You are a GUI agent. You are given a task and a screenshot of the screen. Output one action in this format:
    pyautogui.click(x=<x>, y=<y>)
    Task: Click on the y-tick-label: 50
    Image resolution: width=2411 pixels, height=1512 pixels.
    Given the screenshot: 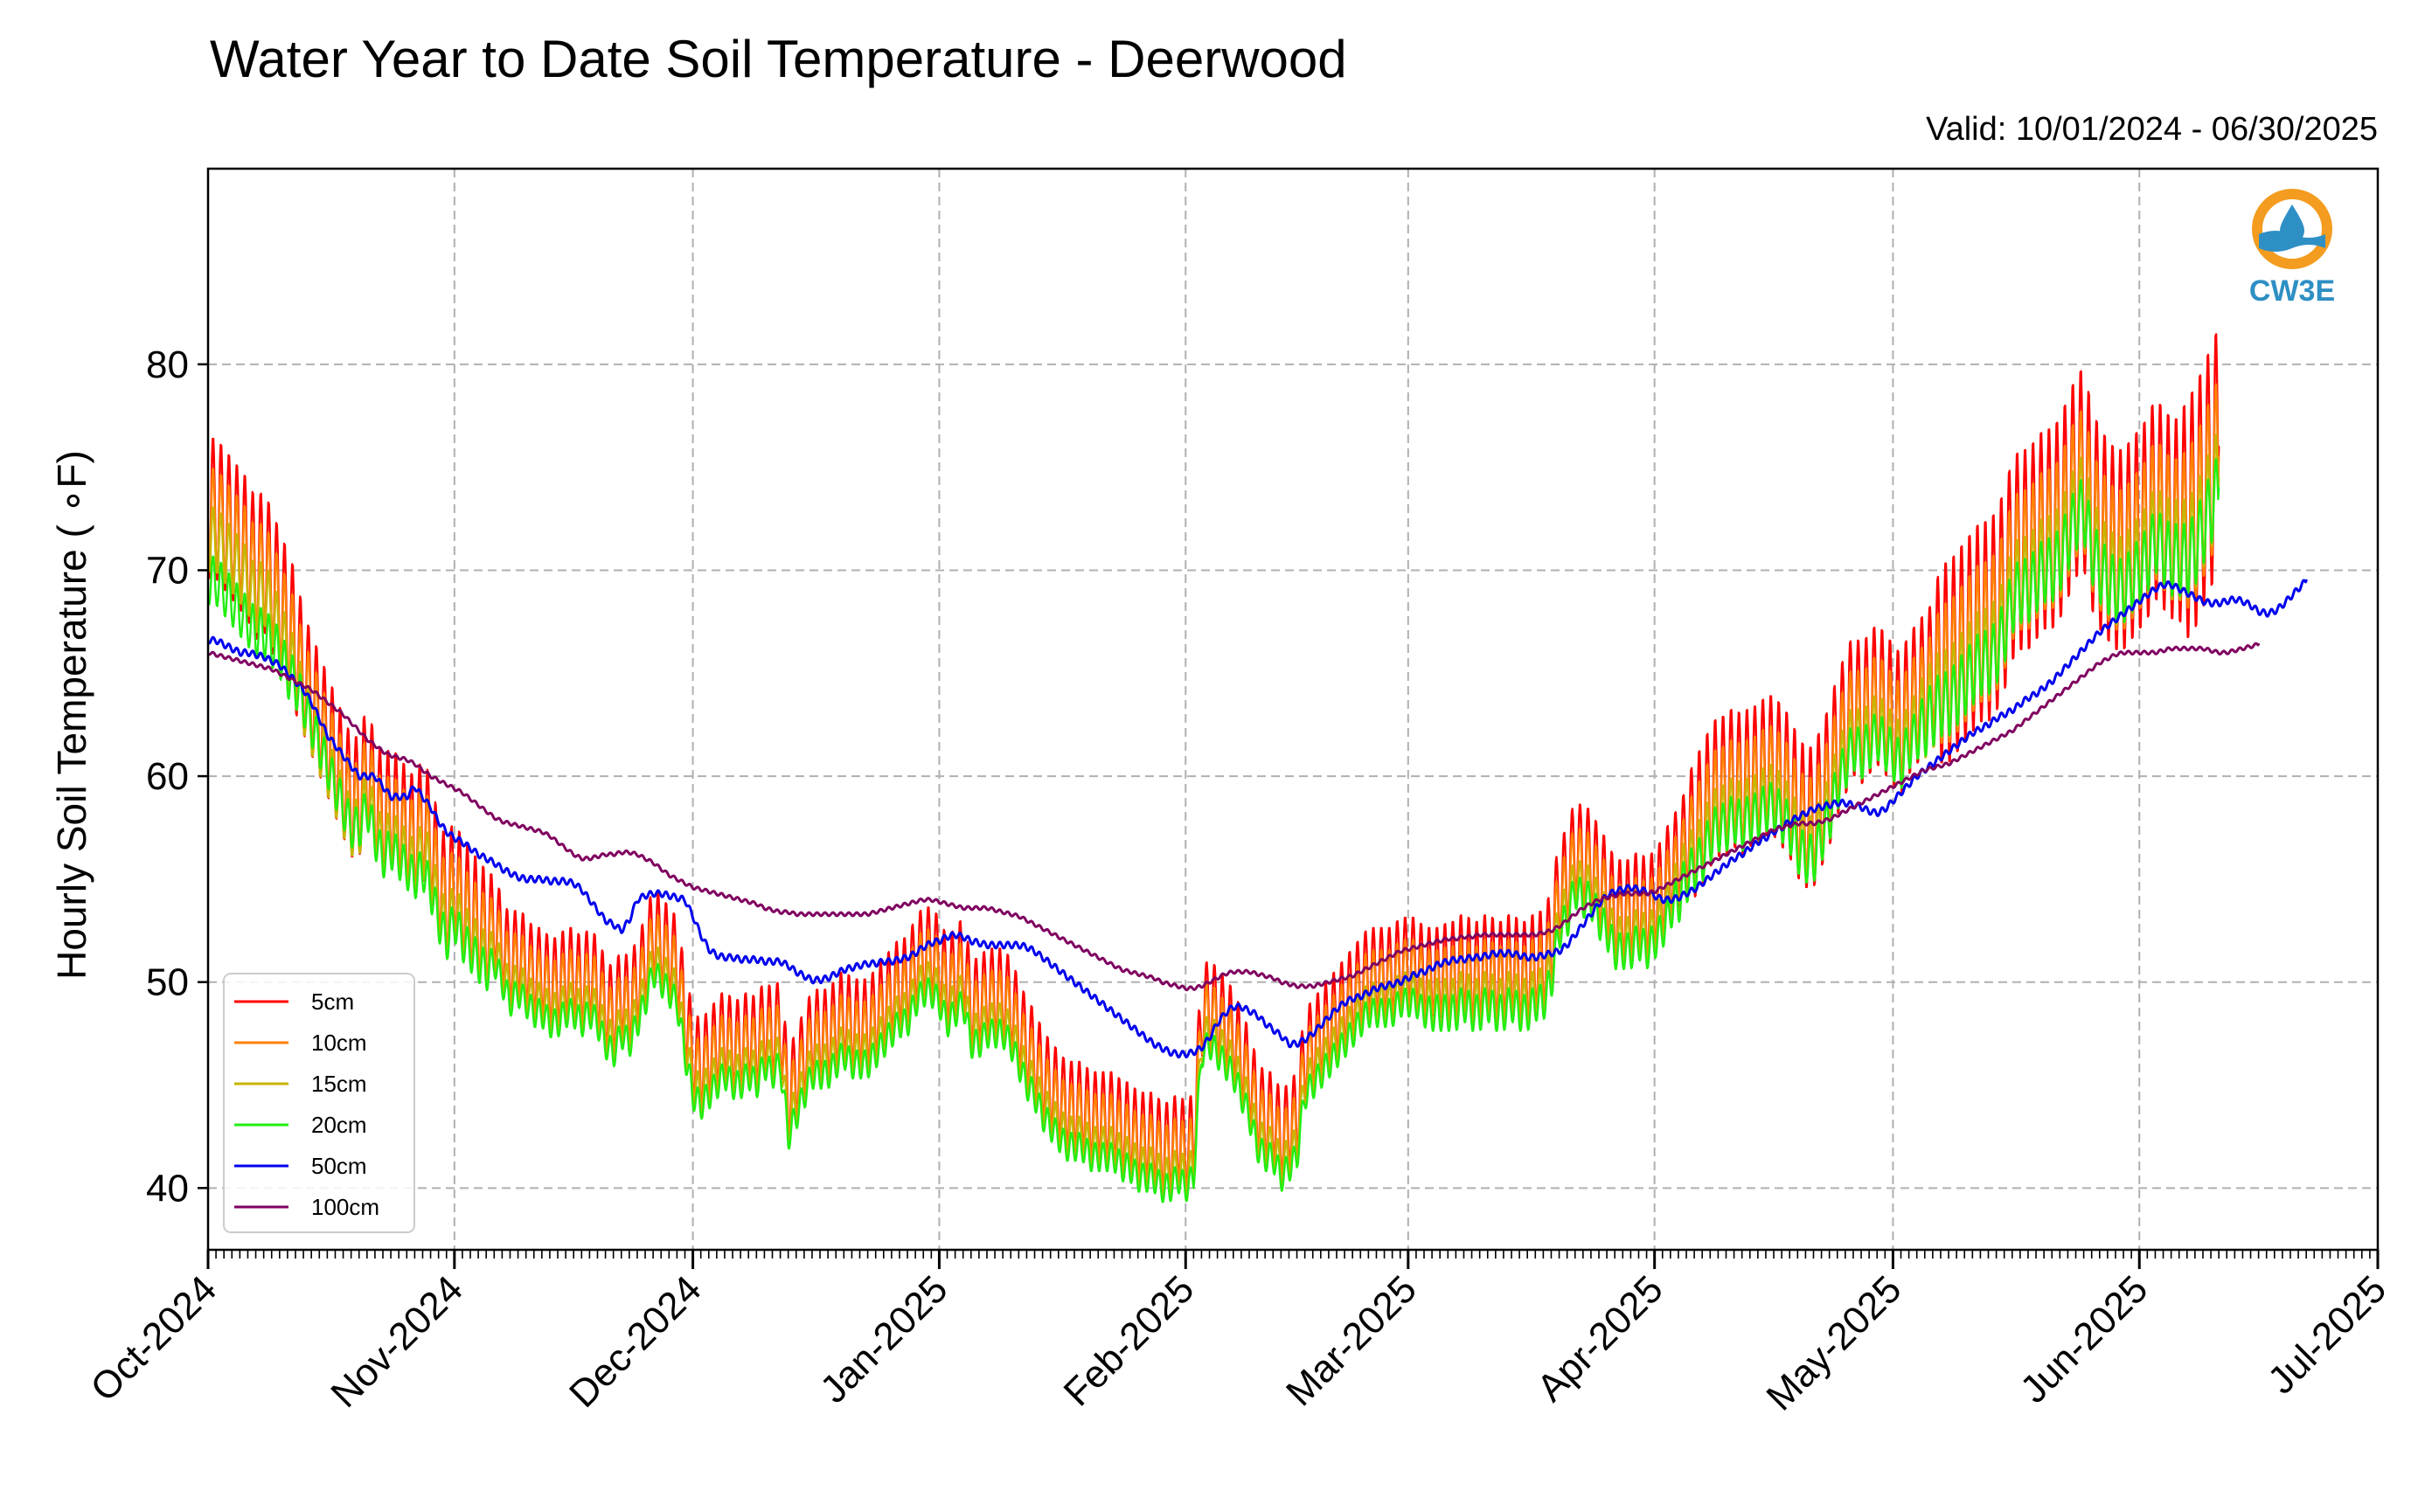 What is the action you would take?
    pyautogui.click(x=167, y=982)
    